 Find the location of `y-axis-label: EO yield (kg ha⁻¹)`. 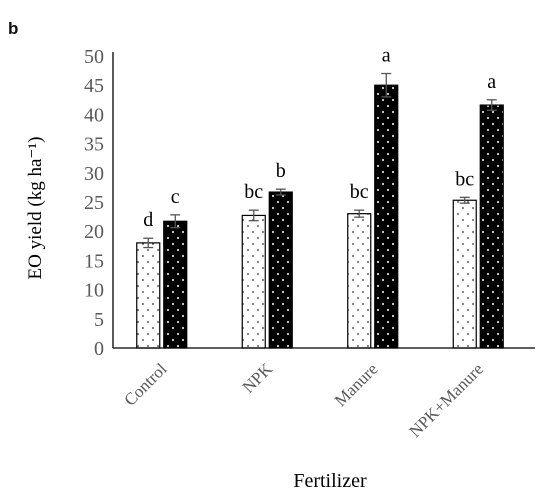

y-axis-label: EO yield (kg ha⁻¹) is located at coordinates (35, 208).